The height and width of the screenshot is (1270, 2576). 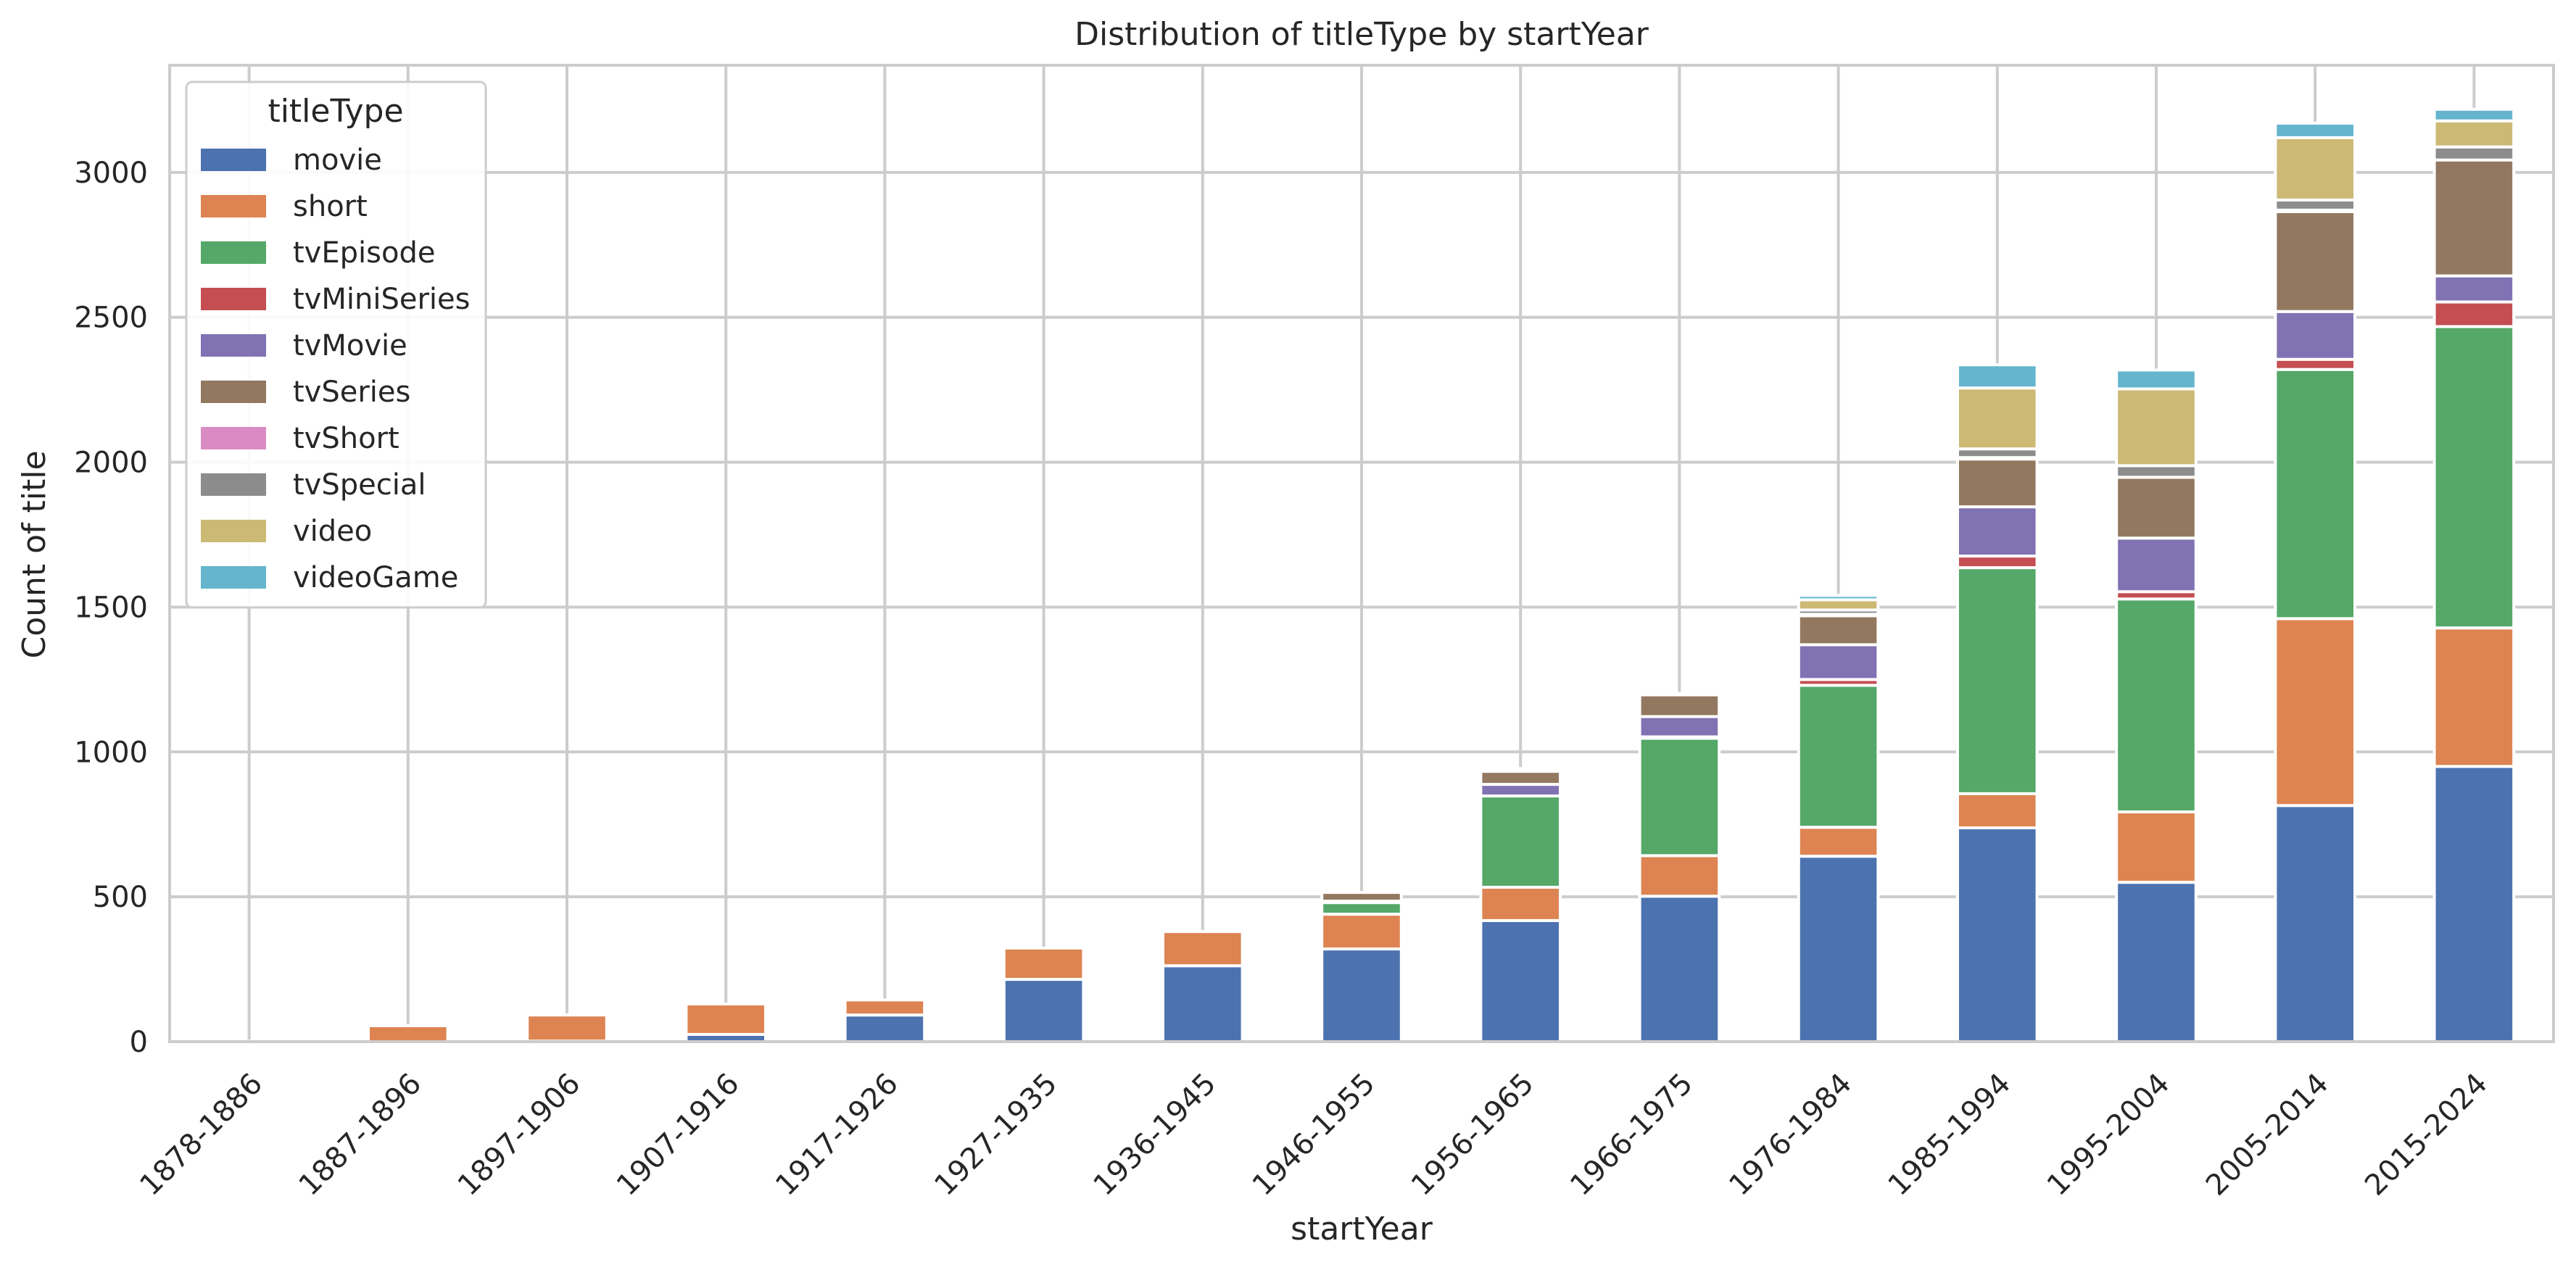 I want to click on legend-label: tvMiniSeries, so click(x=381, y=299).